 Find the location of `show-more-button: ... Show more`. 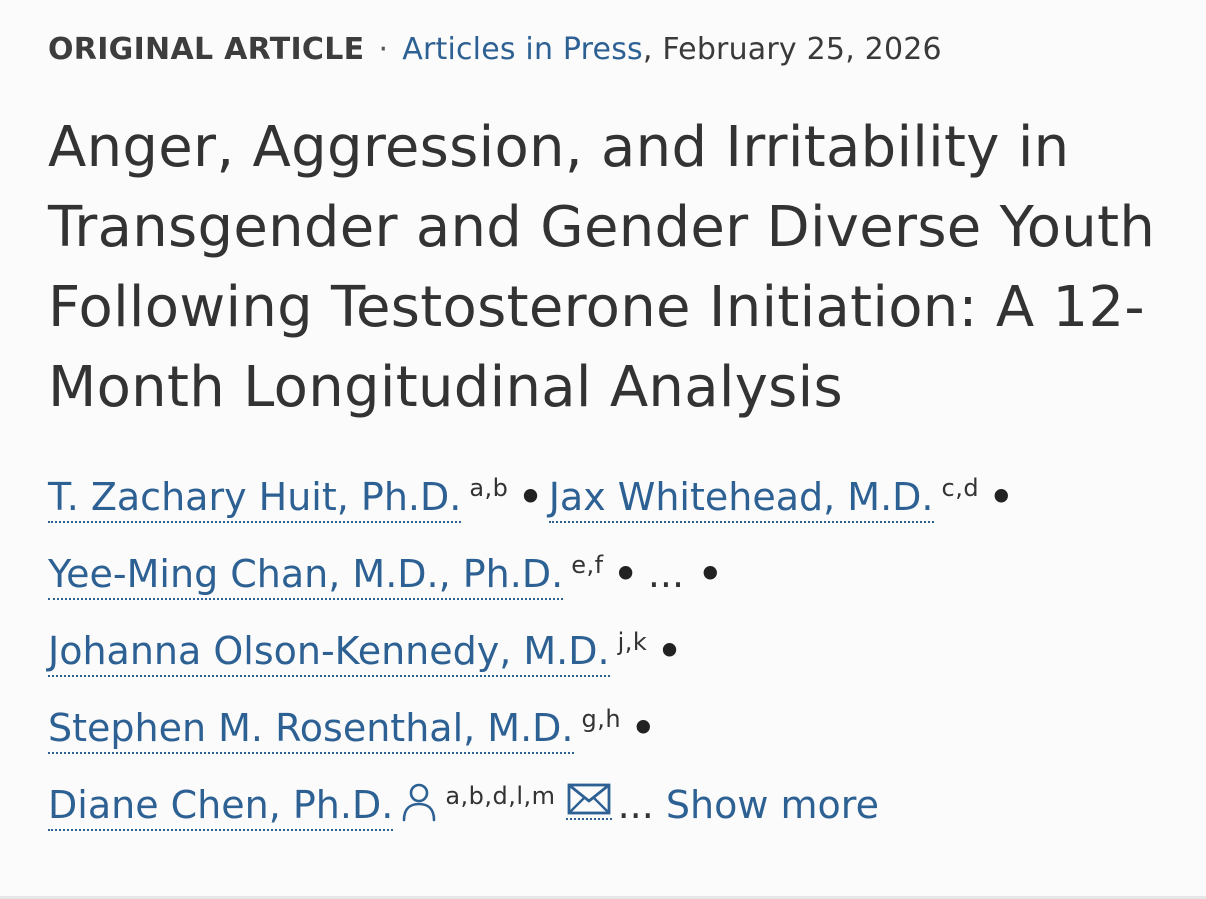

show-more-button: ... Show more is located at coordinates (748, 805).